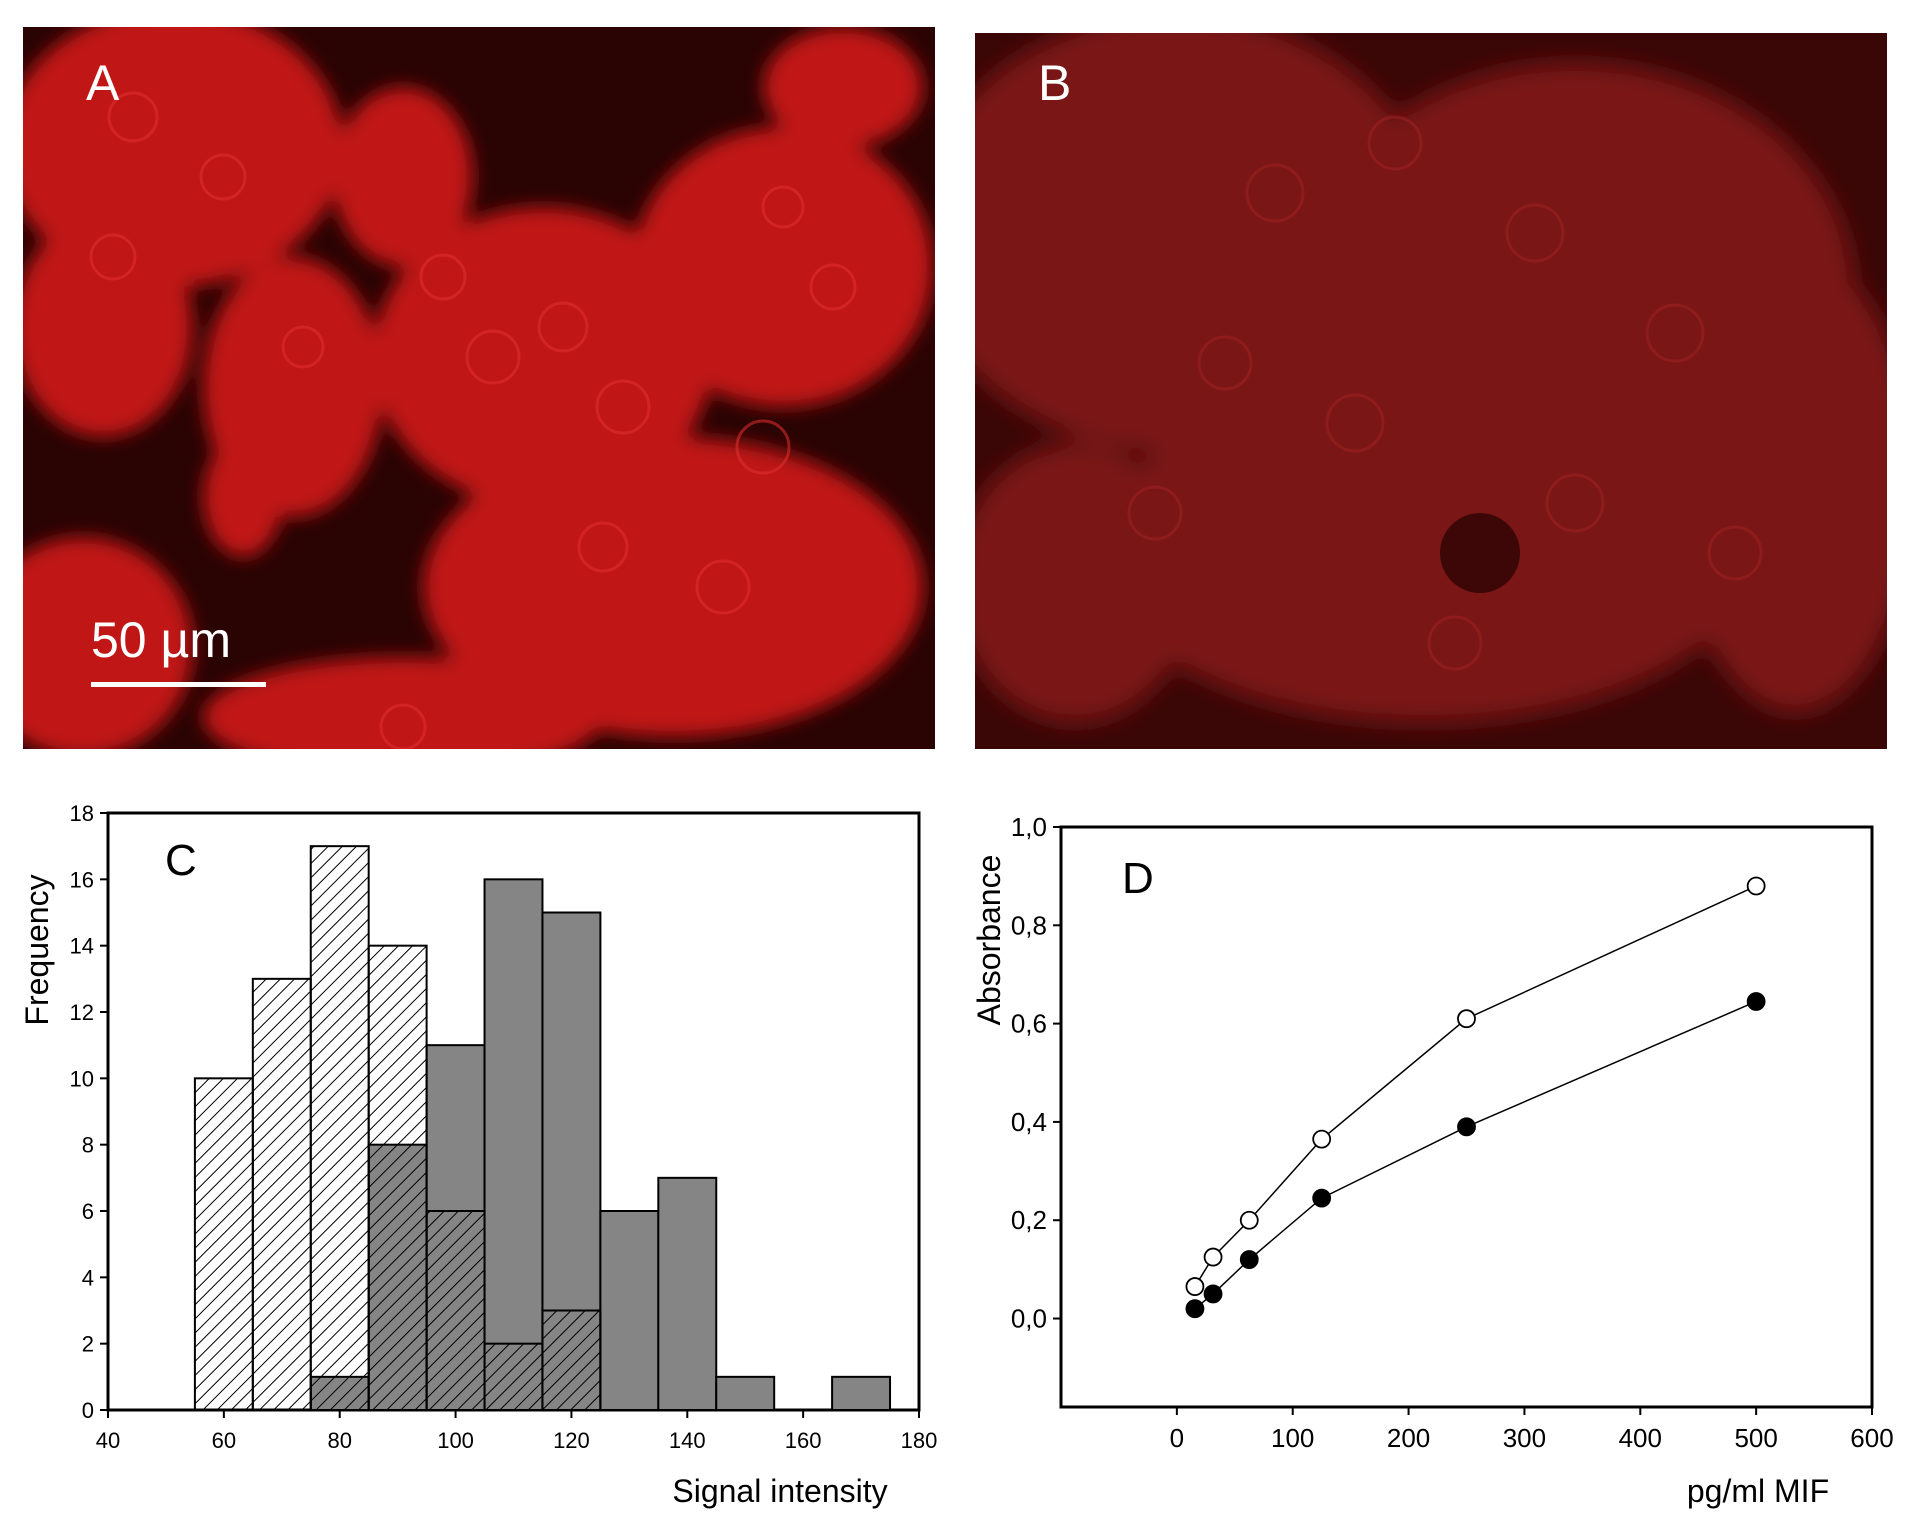 The width and height of the screenshot is (1913, 1524). What do you see at coordinates (1036, 1073) in the screenshot?
I see `absorbance-y-ticks: 0,0 0,2 0,4 0,6 0,8 1,0` at bounding box center [1036, 1073].